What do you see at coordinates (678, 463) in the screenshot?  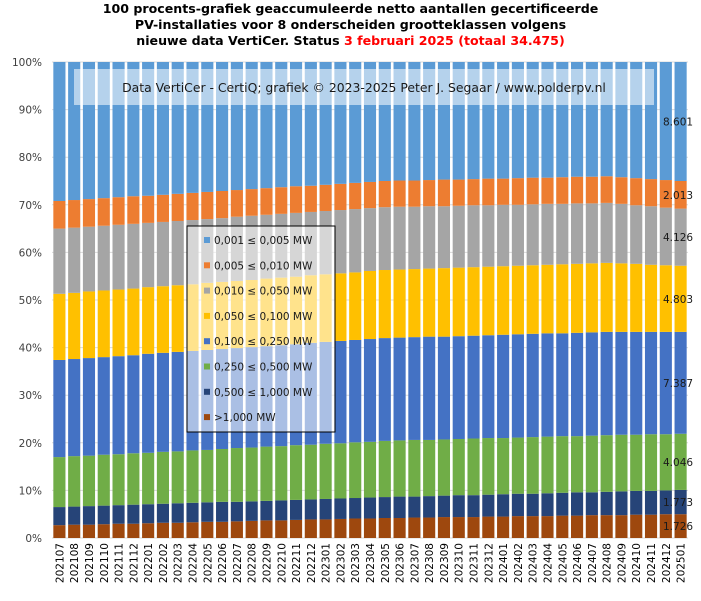 I see `data-label: 4.046` at bounding box center [678, 463].